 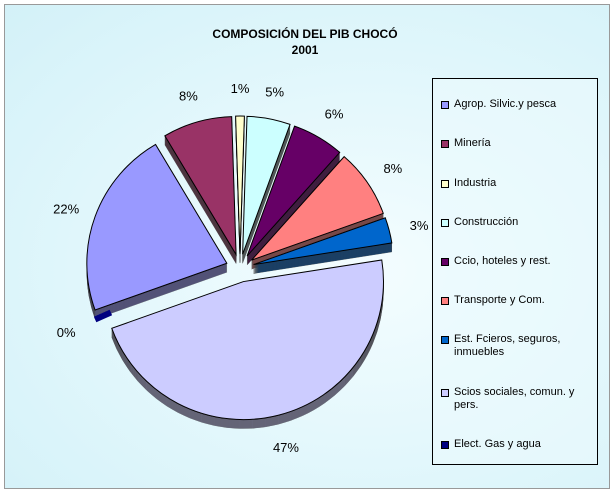 I want to click on legend-label: Agrop. Silvic.y pesca, so click(x=505, y=104).